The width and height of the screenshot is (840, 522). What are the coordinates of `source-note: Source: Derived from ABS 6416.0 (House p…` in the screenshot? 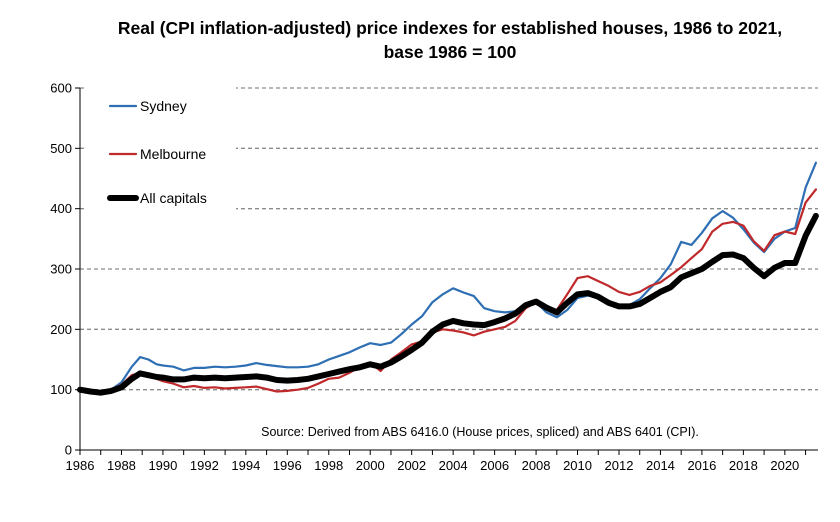 It's located at (480, 432).